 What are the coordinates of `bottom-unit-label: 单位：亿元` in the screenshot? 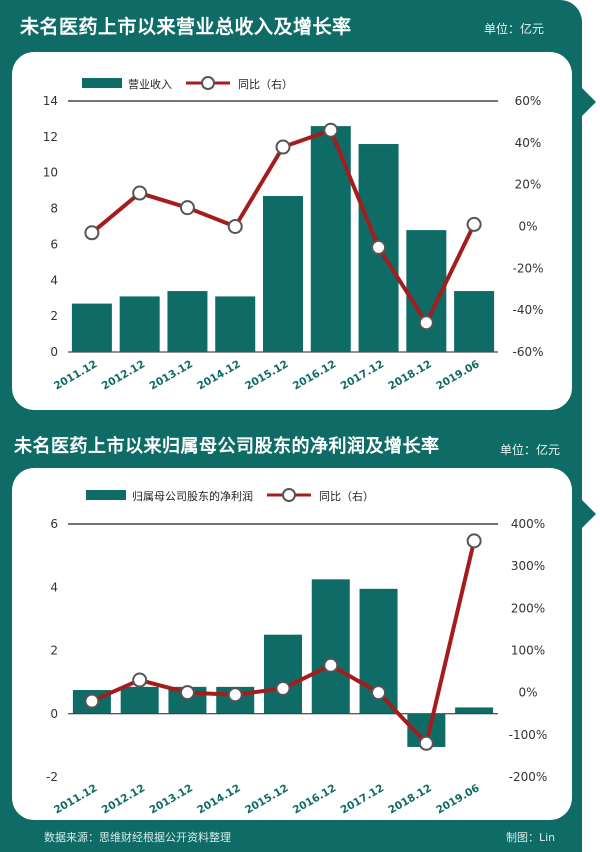 It's located at (530, 450).